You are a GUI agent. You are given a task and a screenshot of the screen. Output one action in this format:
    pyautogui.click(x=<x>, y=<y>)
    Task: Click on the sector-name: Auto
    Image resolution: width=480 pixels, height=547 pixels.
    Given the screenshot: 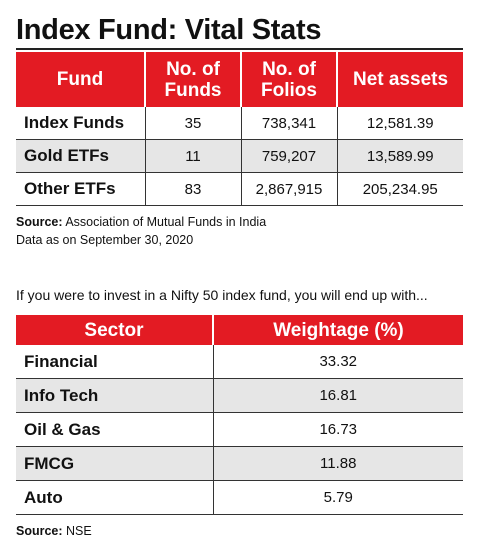 What is the action you would take?
    pyautogui.click(x=115, y=497)
    